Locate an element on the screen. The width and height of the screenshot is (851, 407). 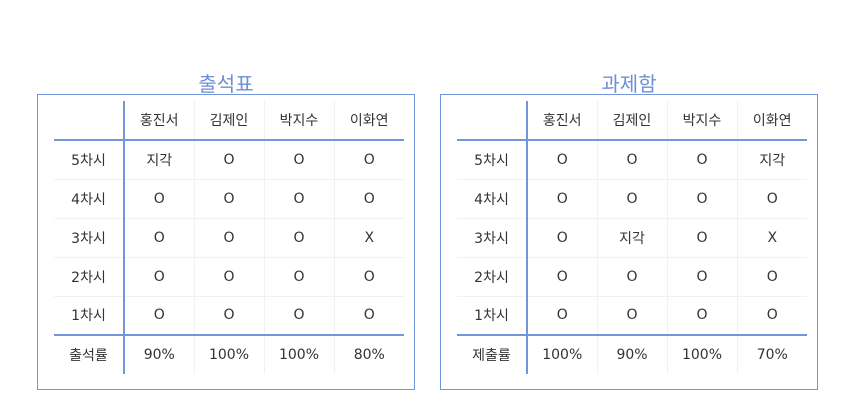
assignments-student-header: 이화연 is located at coordinates (771, 121).